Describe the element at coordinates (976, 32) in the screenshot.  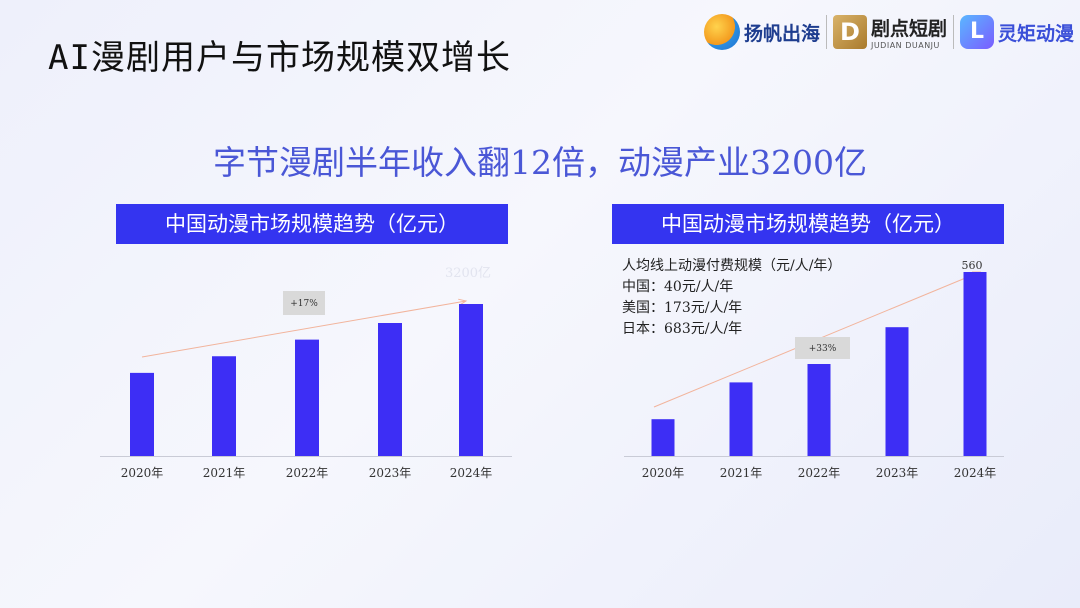
I see `lingju-logo-icon: L` at that location.